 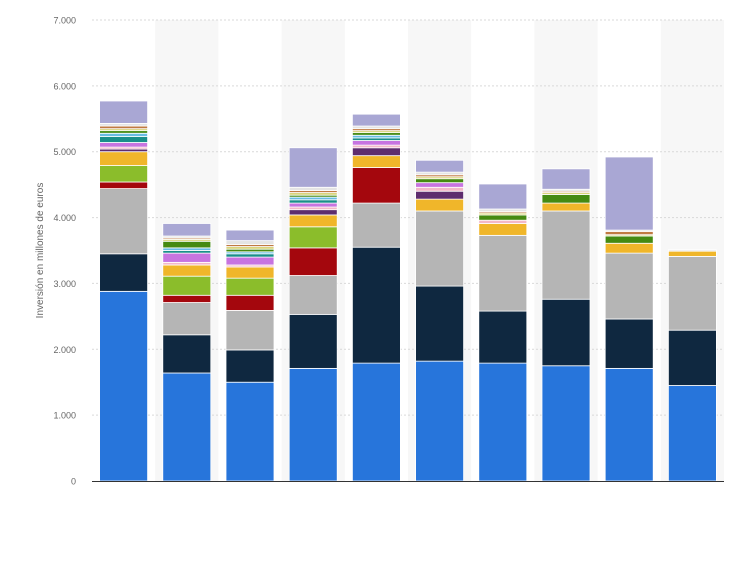 I want to click on y-tick-label: 4.000, so click(x=64, y=218).